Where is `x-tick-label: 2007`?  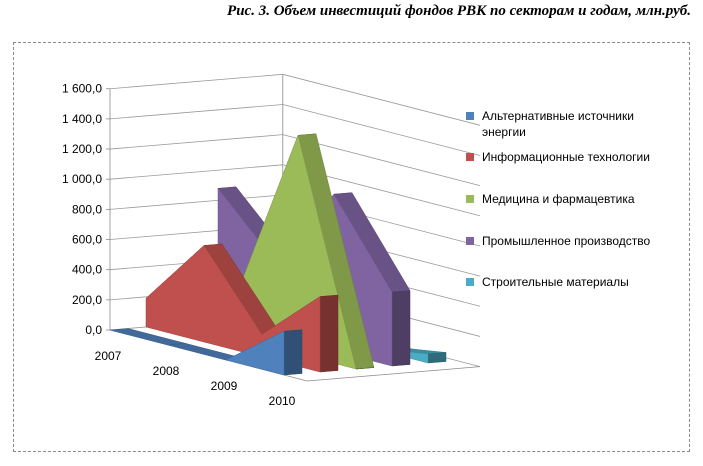
x-tick-label: 2007 is located at coordinates (108, 356).